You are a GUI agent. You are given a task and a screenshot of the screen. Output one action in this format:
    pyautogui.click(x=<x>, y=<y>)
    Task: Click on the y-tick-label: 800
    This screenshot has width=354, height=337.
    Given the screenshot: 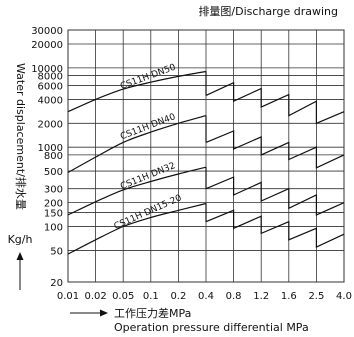 What is the action you would take?
    pyautogui.click(x=53, y=156)
    